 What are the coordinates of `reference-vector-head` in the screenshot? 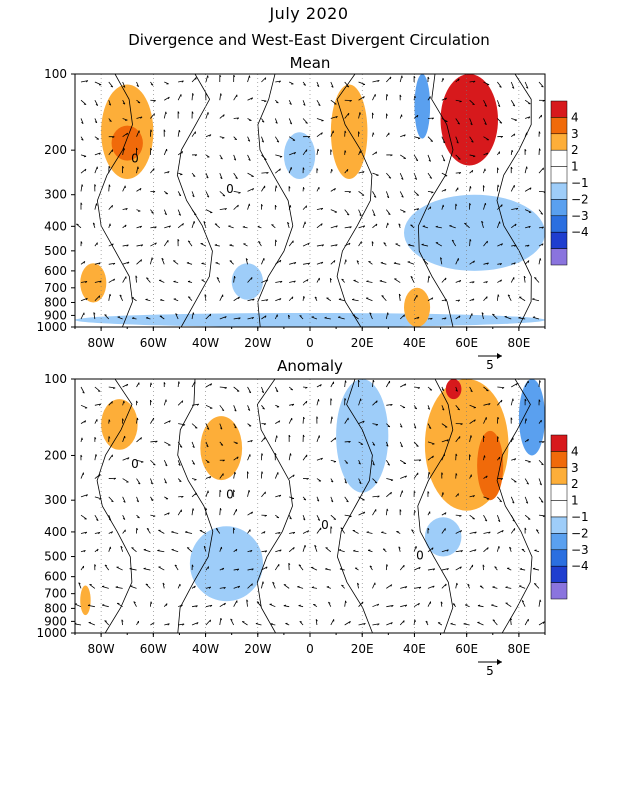 It's located at (499, 662).